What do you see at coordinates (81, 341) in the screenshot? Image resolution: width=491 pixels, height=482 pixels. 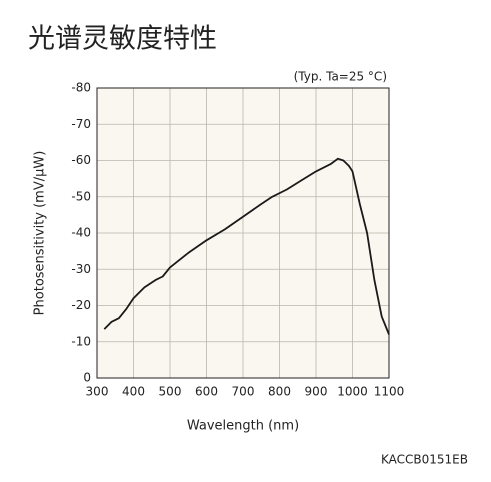 I see `y-tick-label: -10` at bounding box center [81, 341].